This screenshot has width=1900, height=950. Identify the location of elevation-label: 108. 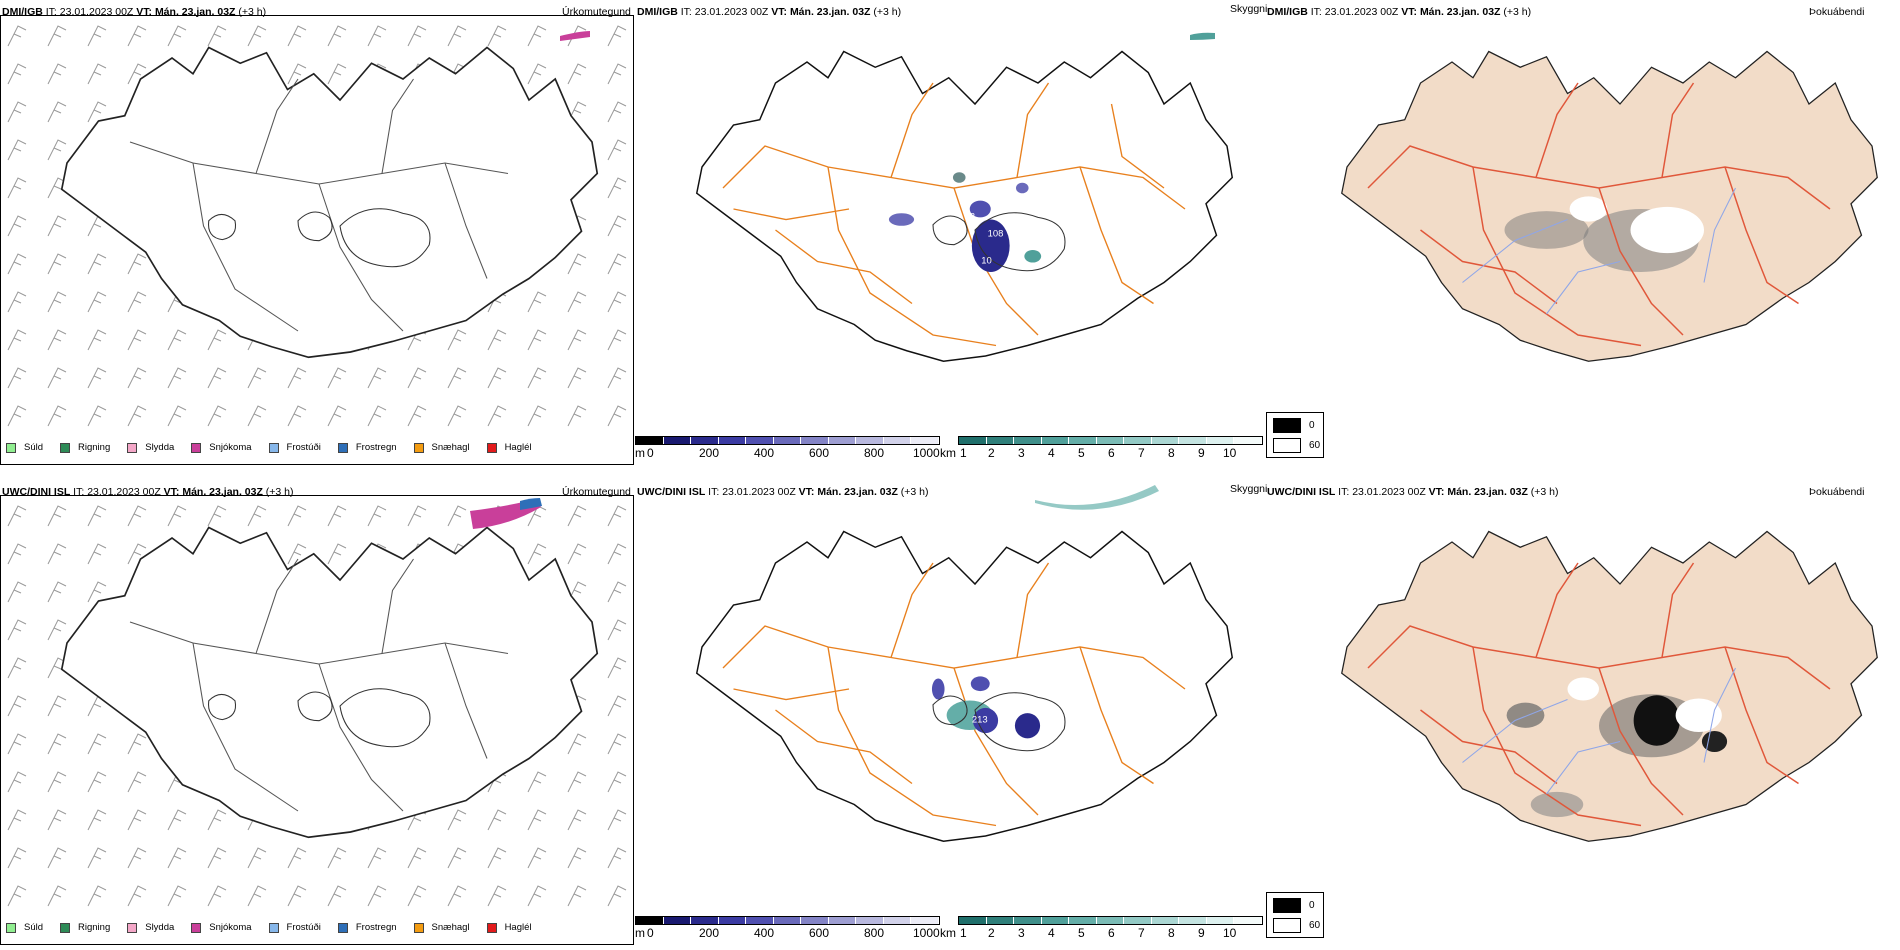
(996, 233).